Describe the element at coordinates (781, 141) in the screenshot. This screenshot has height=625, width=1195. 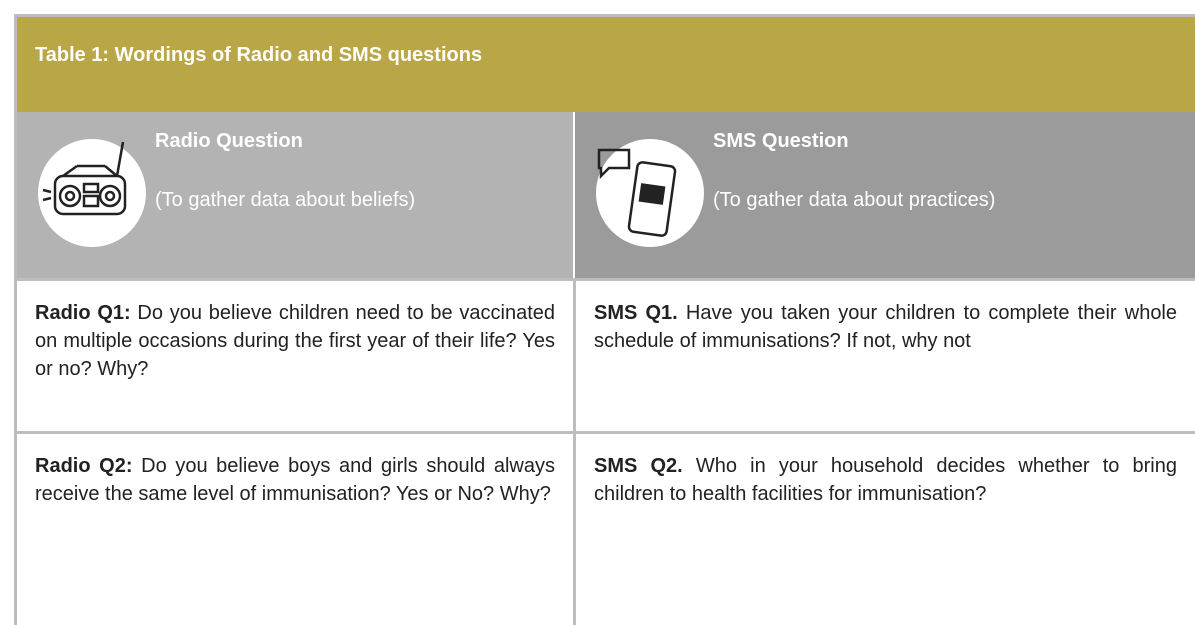
I see `header-title: SMS Question` at that location.